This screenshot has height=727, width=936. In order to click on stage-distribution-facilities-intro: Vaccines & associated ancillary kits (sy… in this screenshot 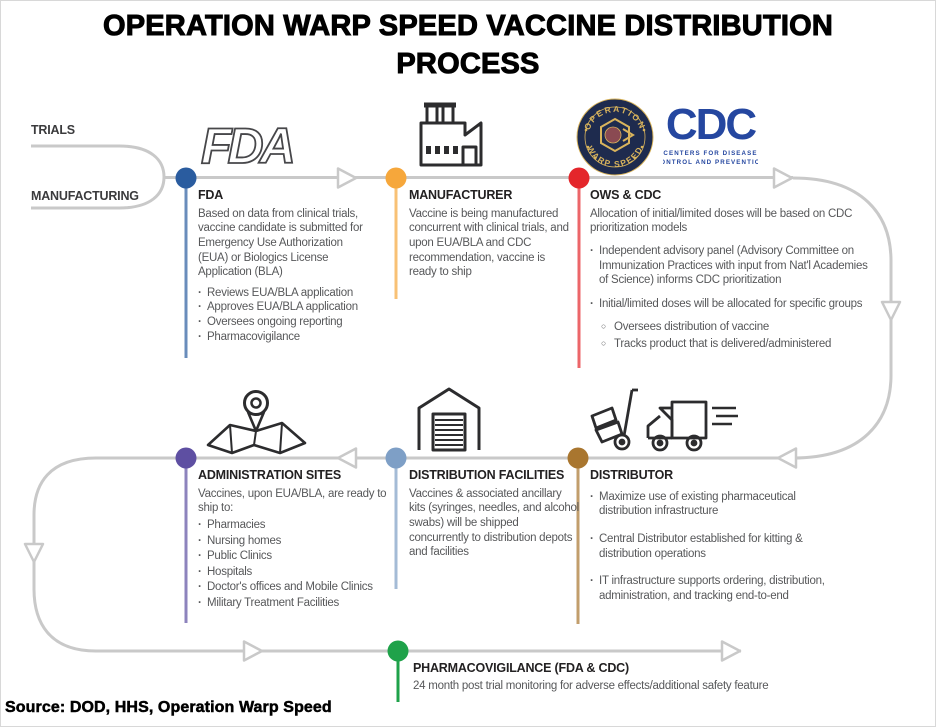, I will do `click(494, 523)`.